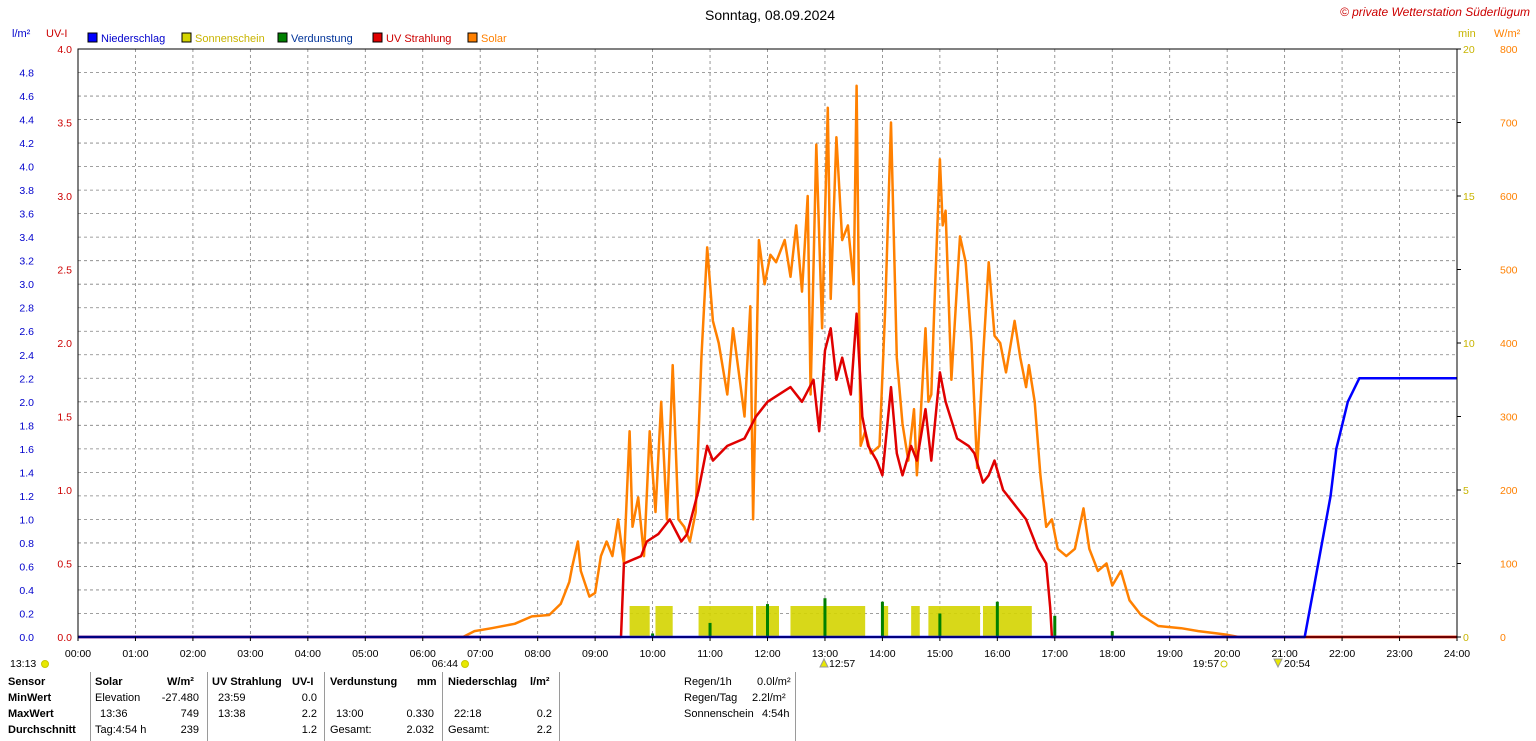  I want to click on copyright-text: © private Wetterstation Süderlügum, so click(1435, 12).